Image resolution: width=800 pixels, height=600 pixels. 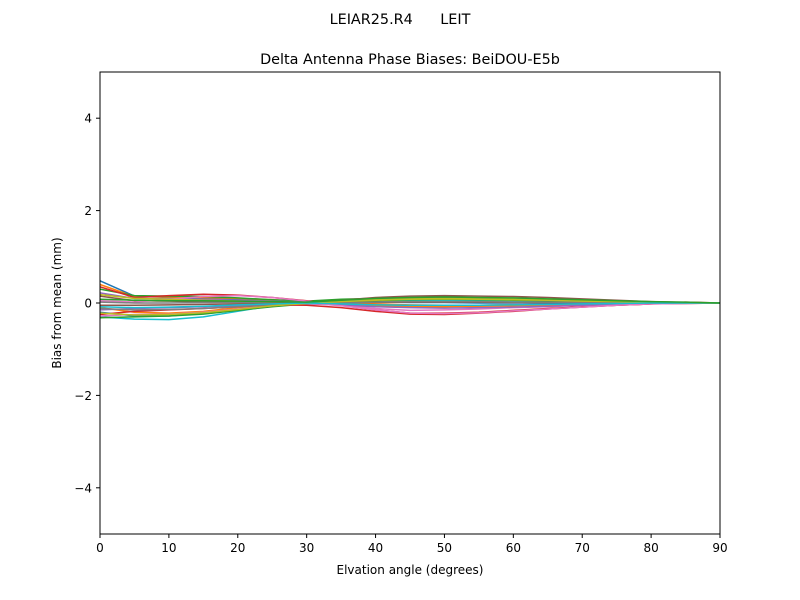 What do you see at coordinates (400, 20) in the screenshot?
I see `chart-suptitle: LEIAR25.R4 LEIT` at bounding box center [400, 20].